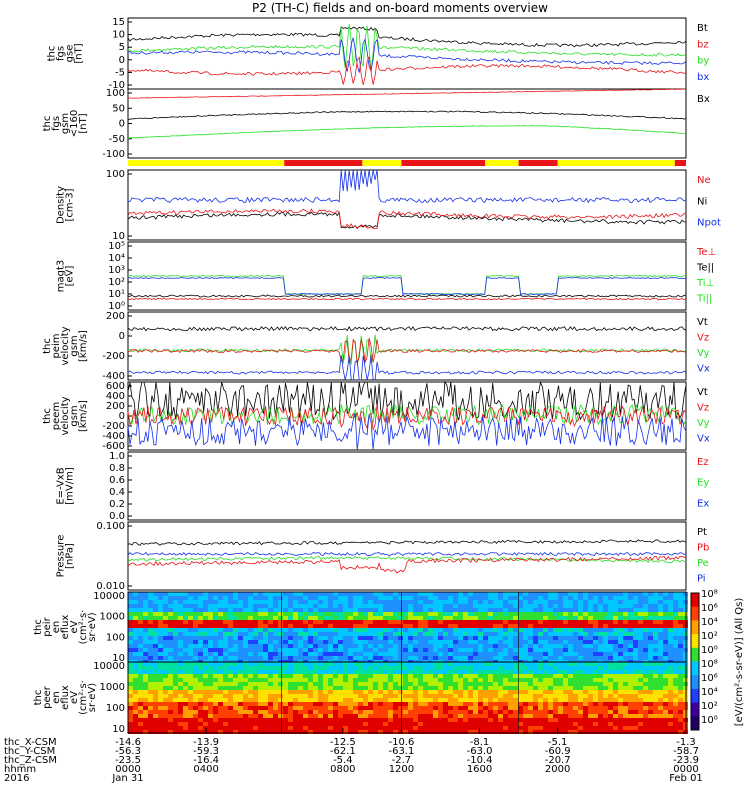  What do you see at coordinates (407, 53) in the screenshot?
I see `panel-fgs` at bounding box center [407, 53].